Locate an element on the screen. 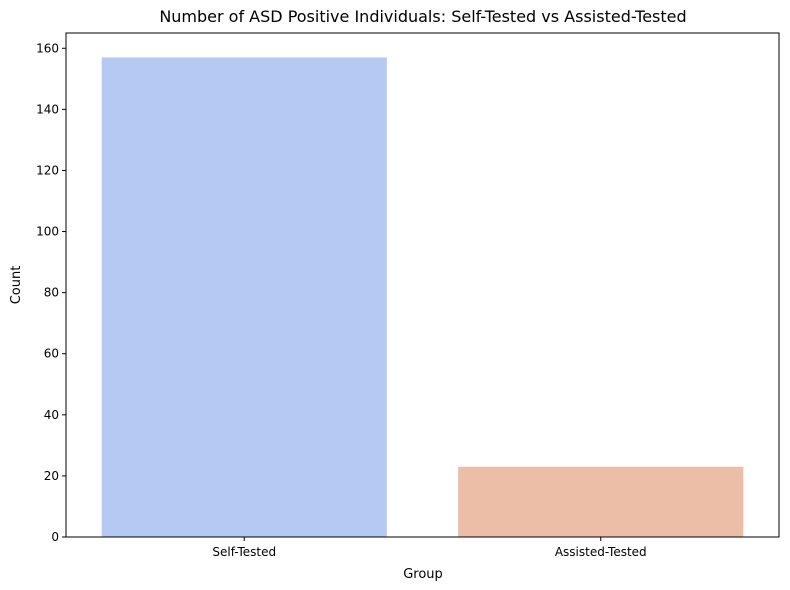 Image resolution: width=790 pixels, height=590 pixels. y-tick-label: 60 is located at coordinates (51, 354).